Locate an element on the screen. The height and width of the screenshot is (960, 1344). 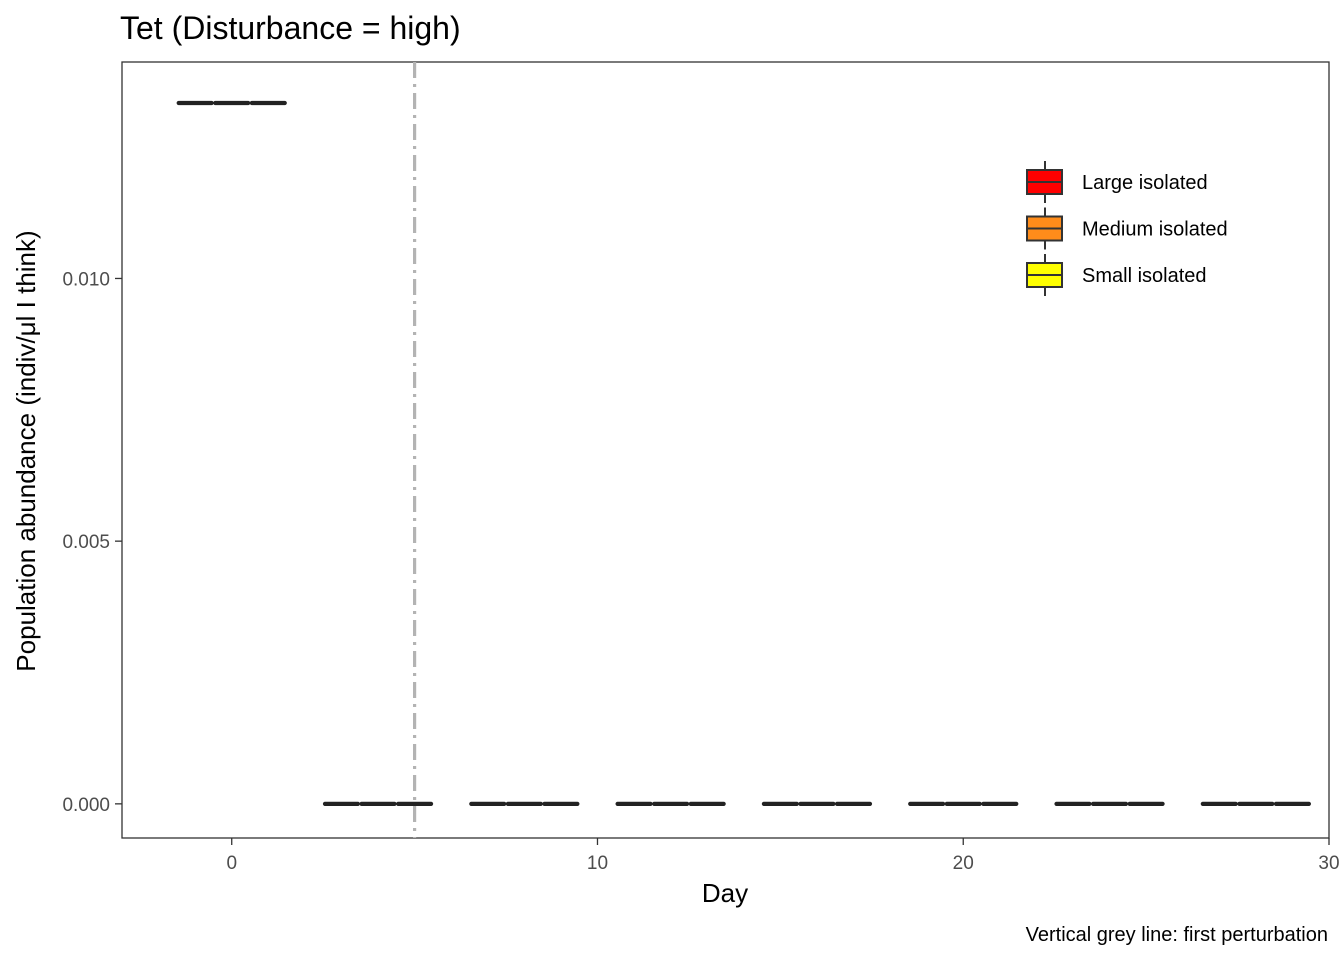
x-axis-title: Day is located at coordinates (725, 893).